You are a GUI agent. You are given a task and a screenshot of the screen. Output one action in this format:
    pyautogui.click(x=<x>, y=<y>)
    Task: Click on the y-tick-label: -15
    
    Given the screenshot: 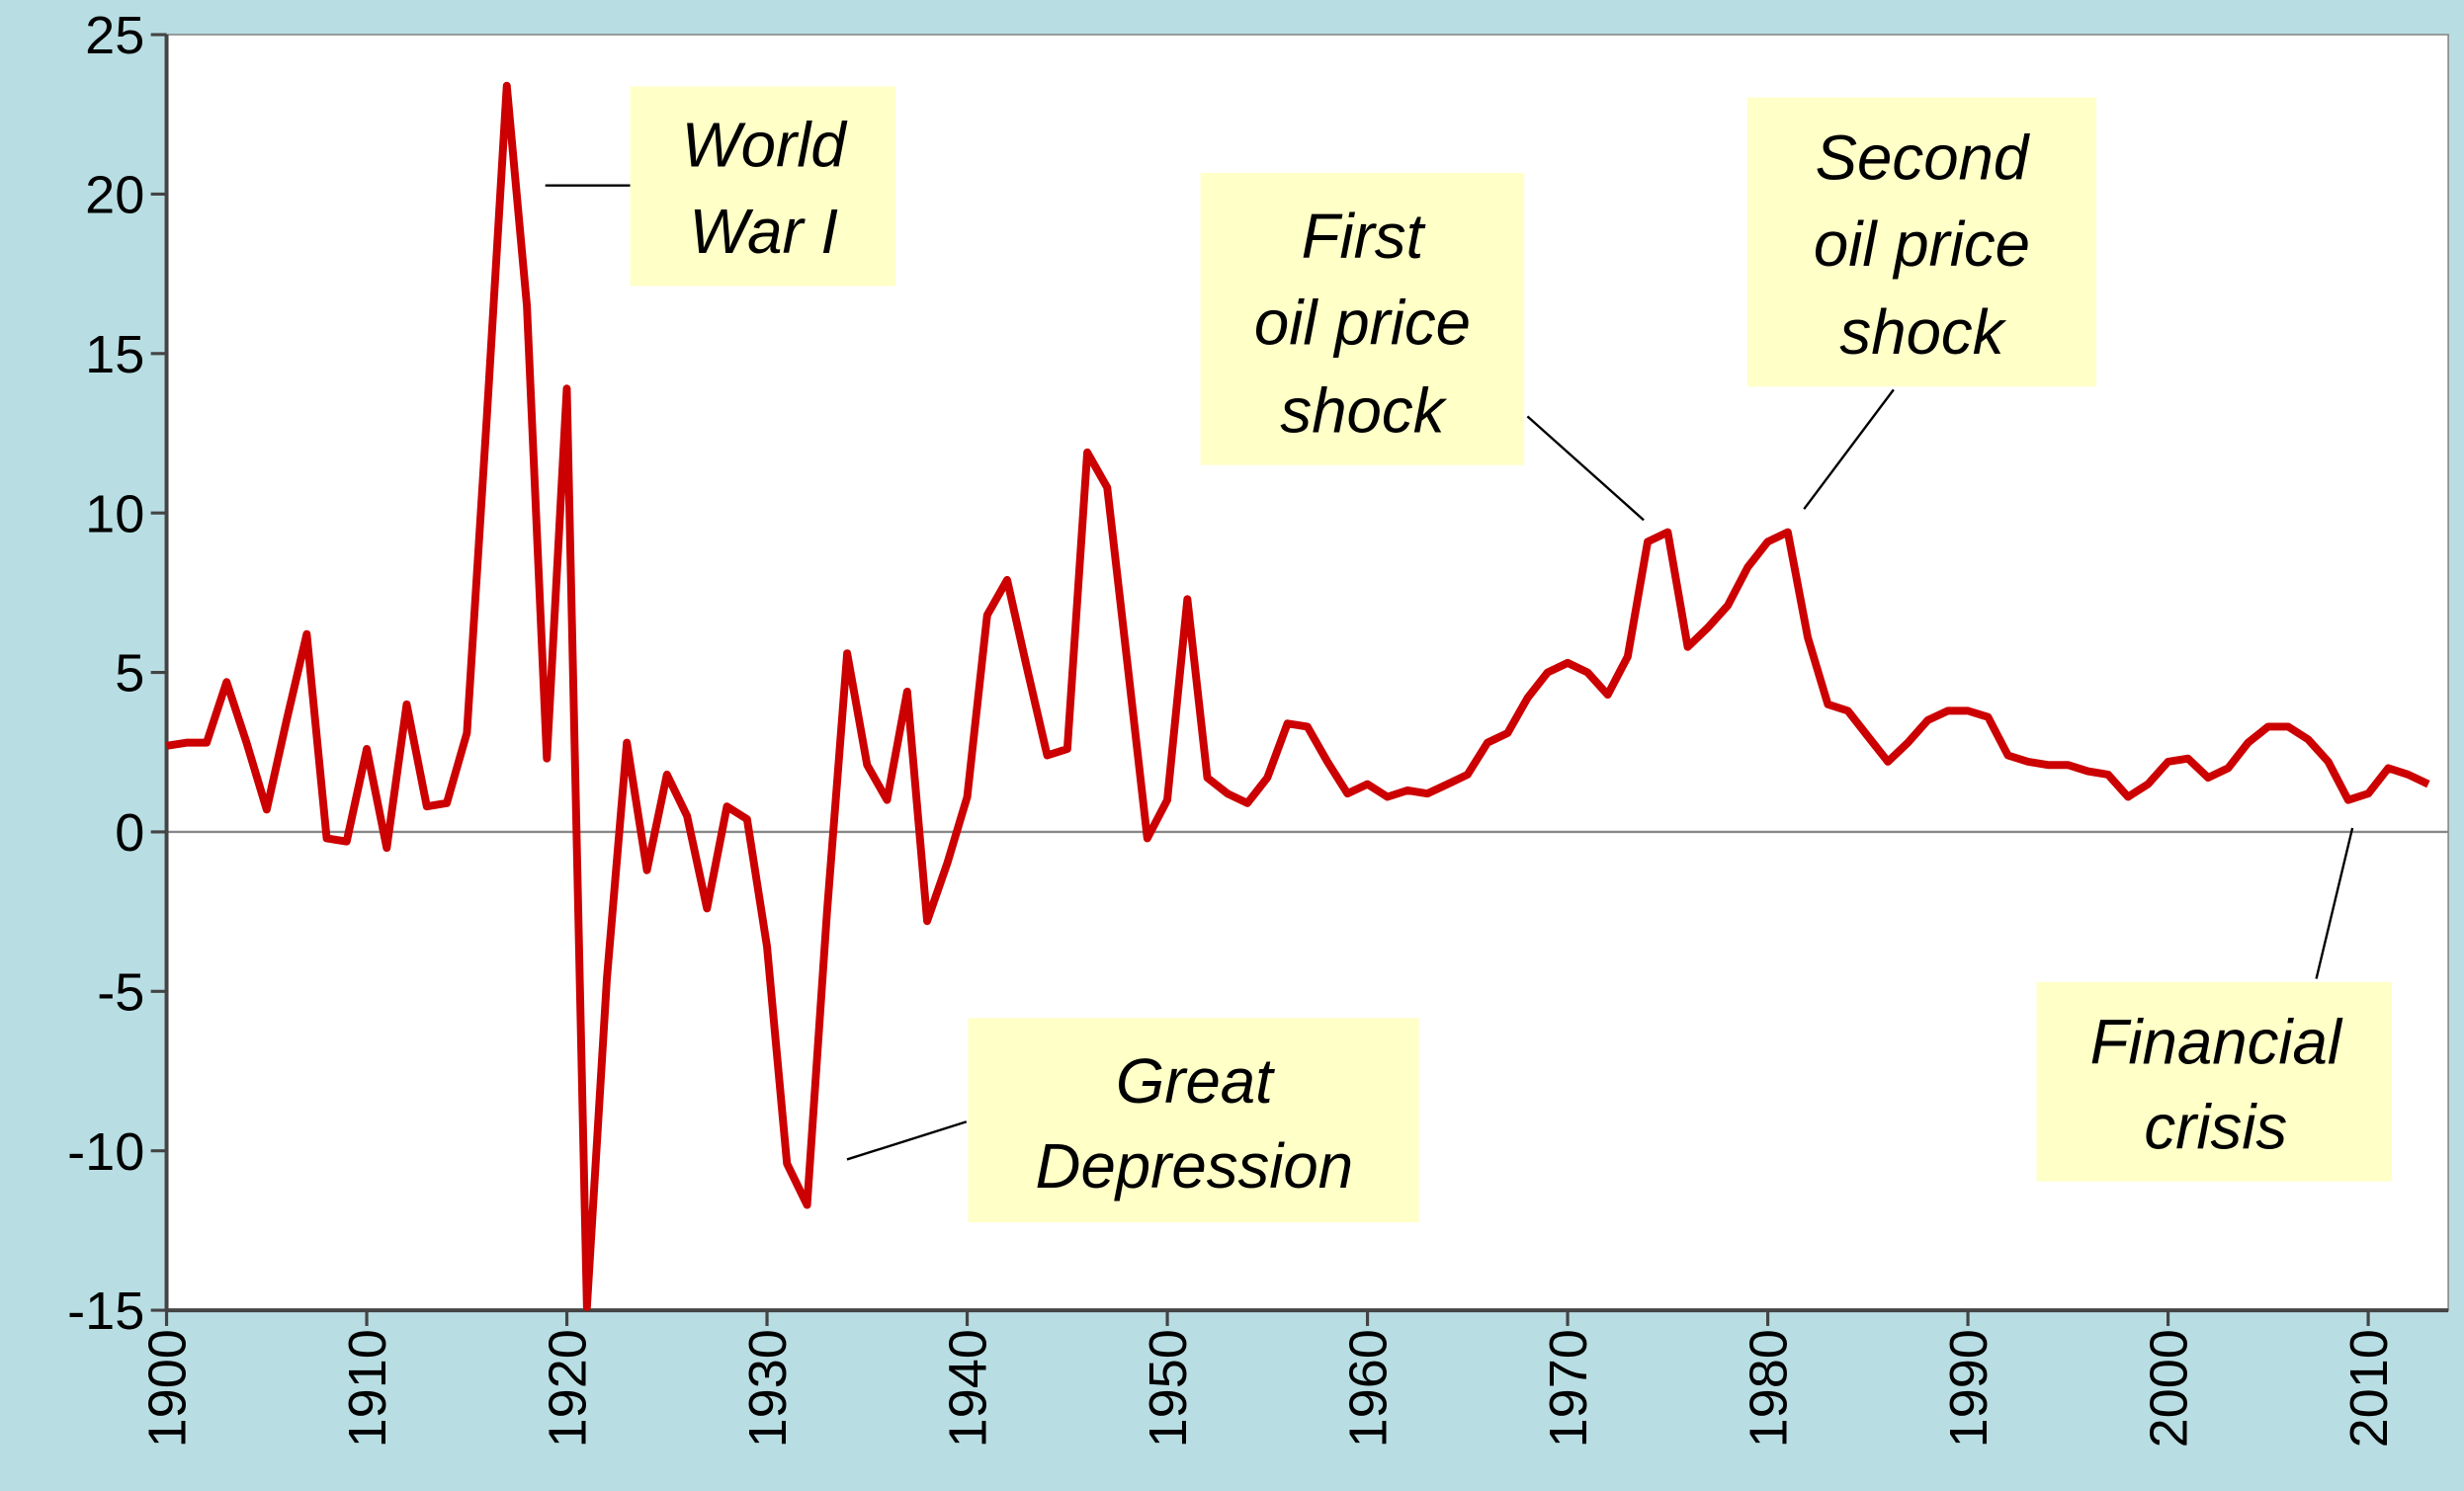 What is the action you would take?
    pyautogui.click(x=105, y=1311)
    